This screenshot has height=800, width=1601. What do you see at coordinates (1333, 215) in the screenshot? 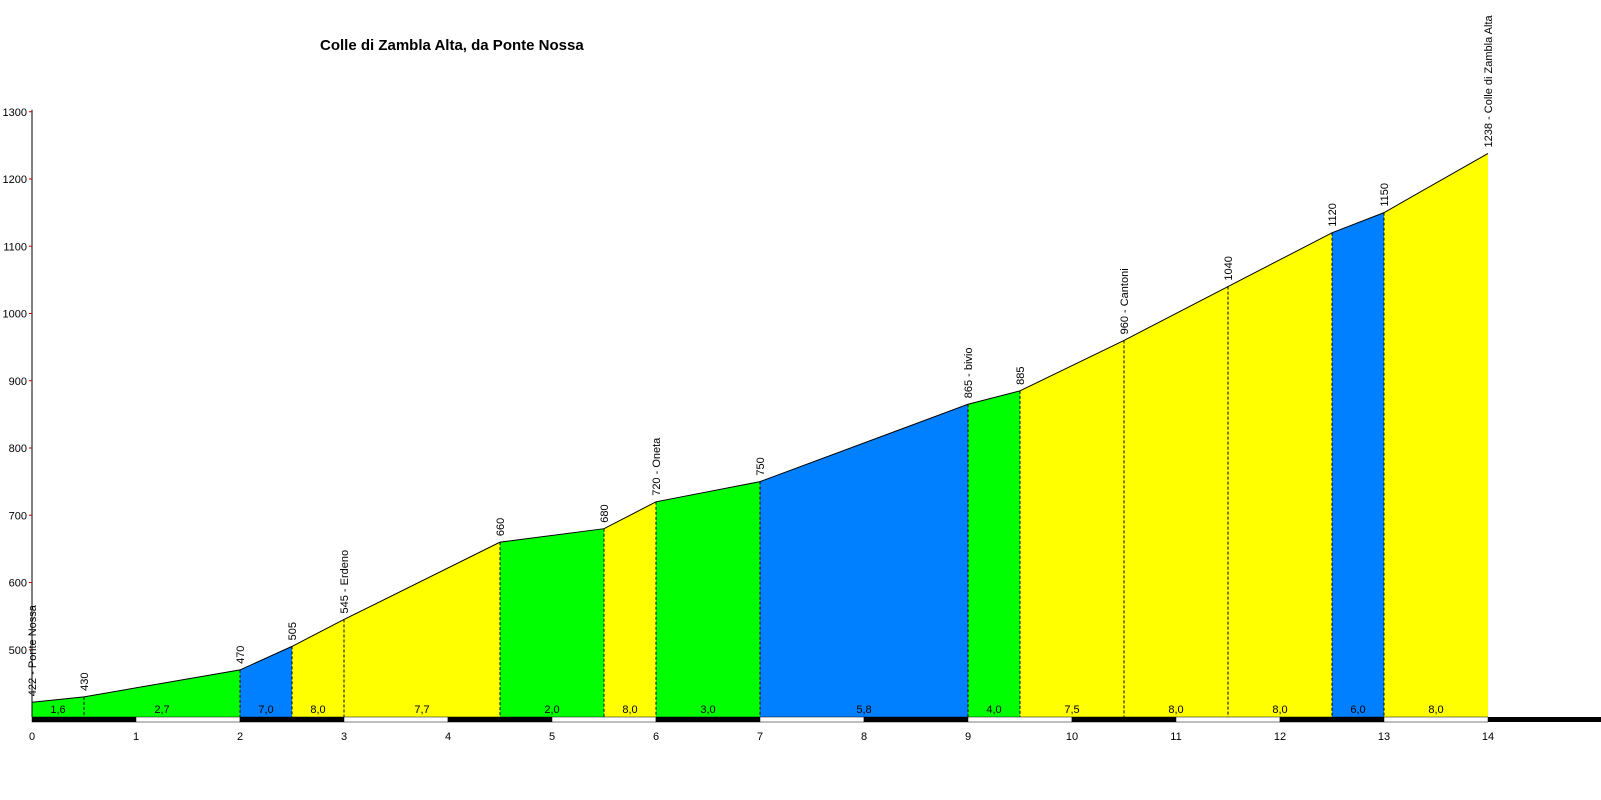
I see `point-label: 1120` at bounding box center [1333, 215].